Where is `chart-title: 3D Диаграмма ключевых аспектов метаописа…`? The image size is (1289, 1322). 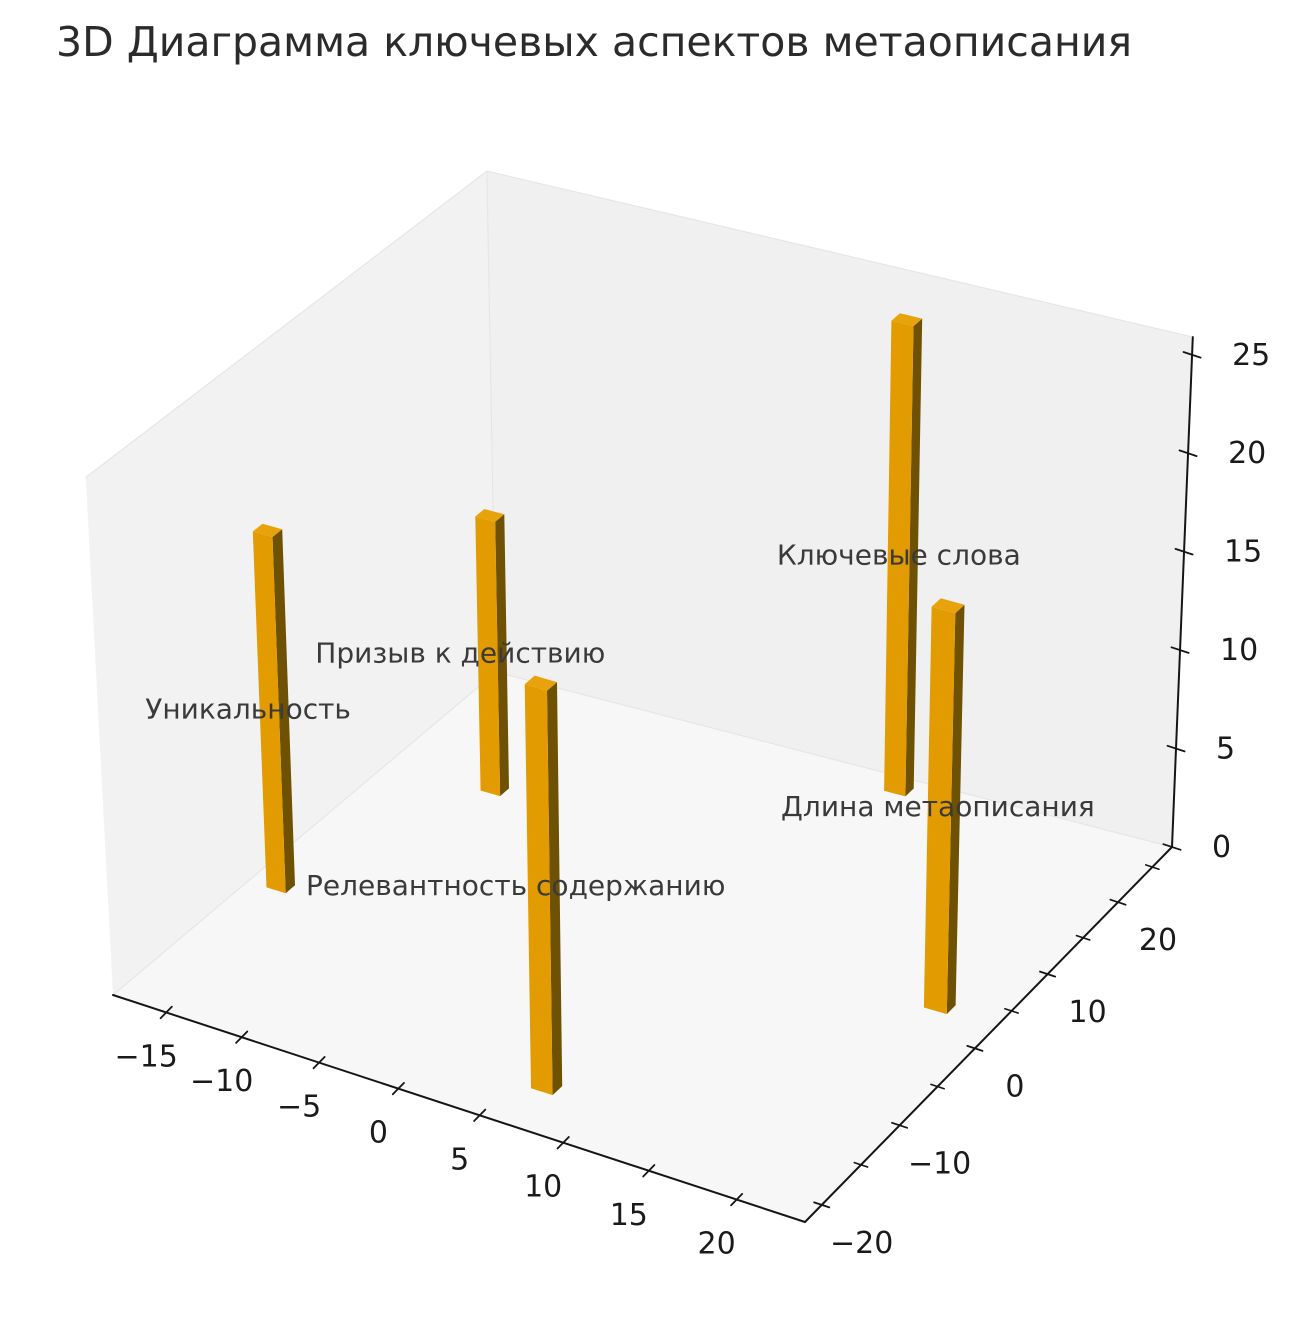 chart-title: 3D Диаграмма ключевых аспектов метаописа… is located at coordinates (594, 42).